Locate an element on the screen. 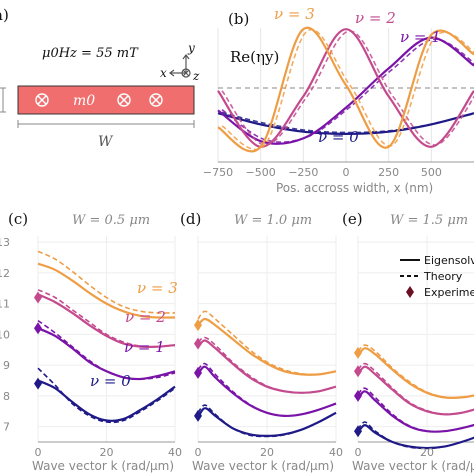 Image resolution: width=474 pixels, height=474 pixels. b-xtick-label-4: 250 is located at coordinates (388, 172).